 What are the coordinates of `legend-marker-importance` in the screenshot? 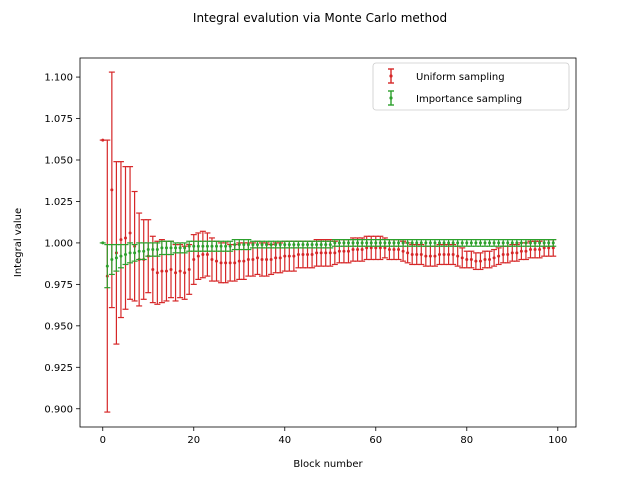 It's located at (391, 98).